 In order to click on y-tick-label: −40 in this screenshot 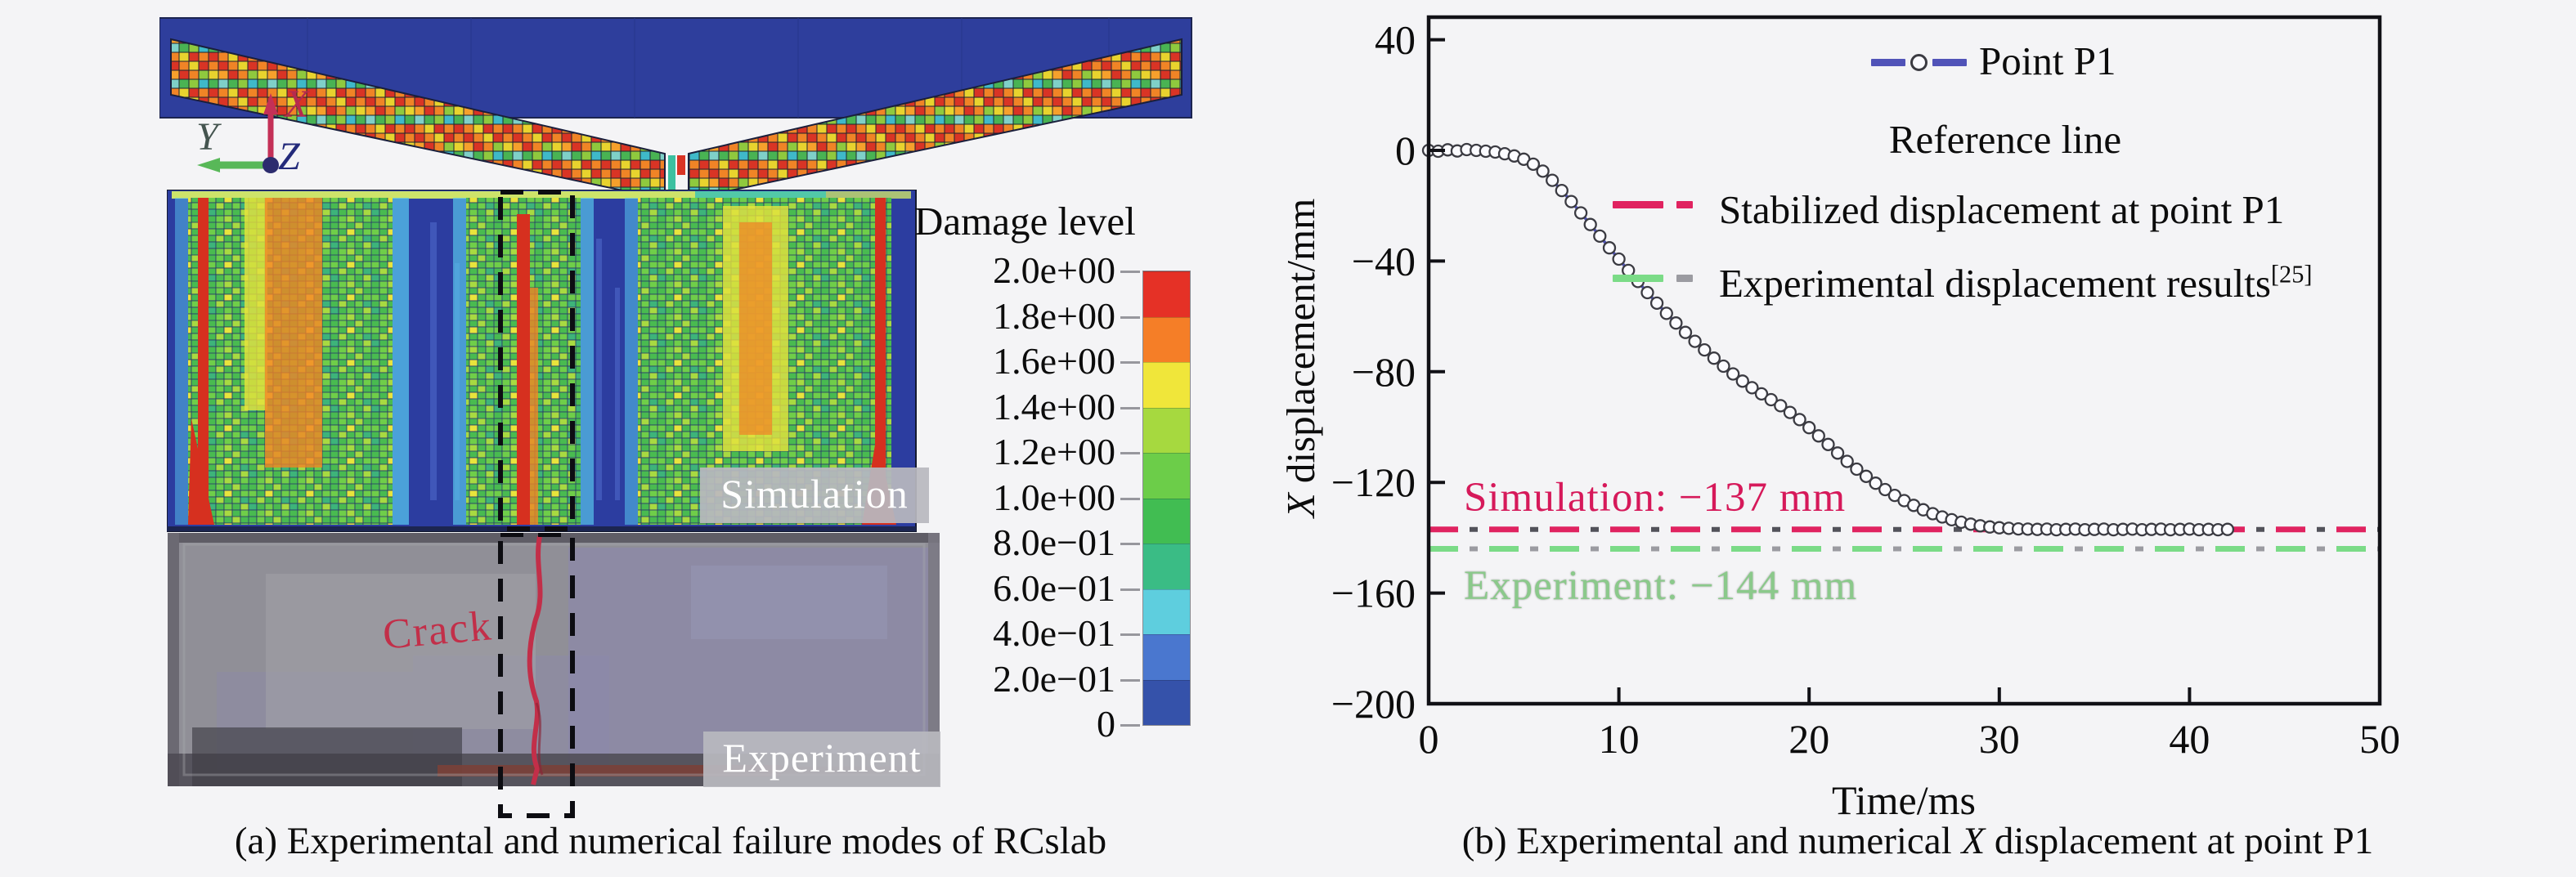, I will do `click(1384, 261)`.